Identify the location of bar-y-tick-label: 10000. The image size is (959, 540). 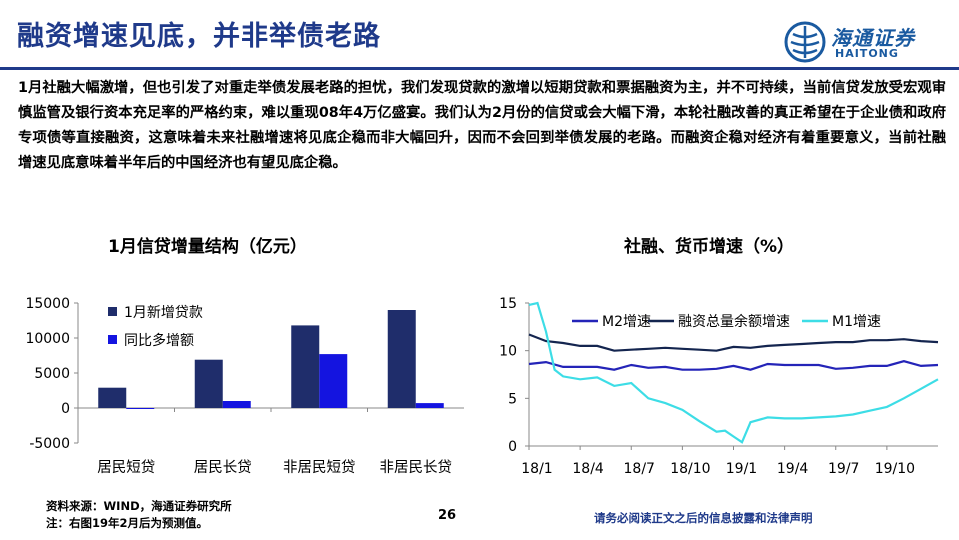
(47, 339).